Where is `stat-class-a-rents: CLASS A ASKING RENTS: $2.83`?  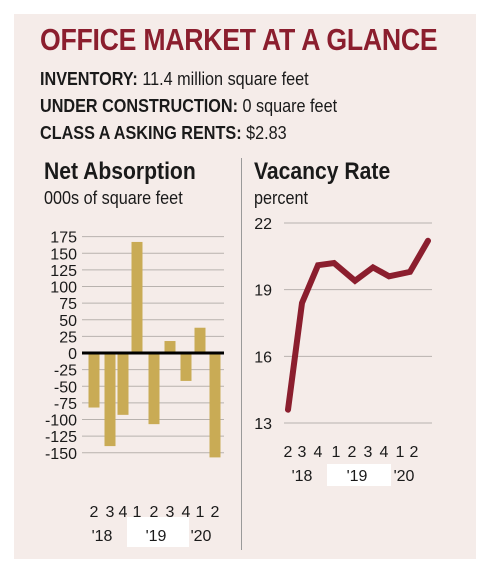
stat-class-a-rents: CLASS A ASKING RENTS: $2.83 is located at coordinates (163, 133).